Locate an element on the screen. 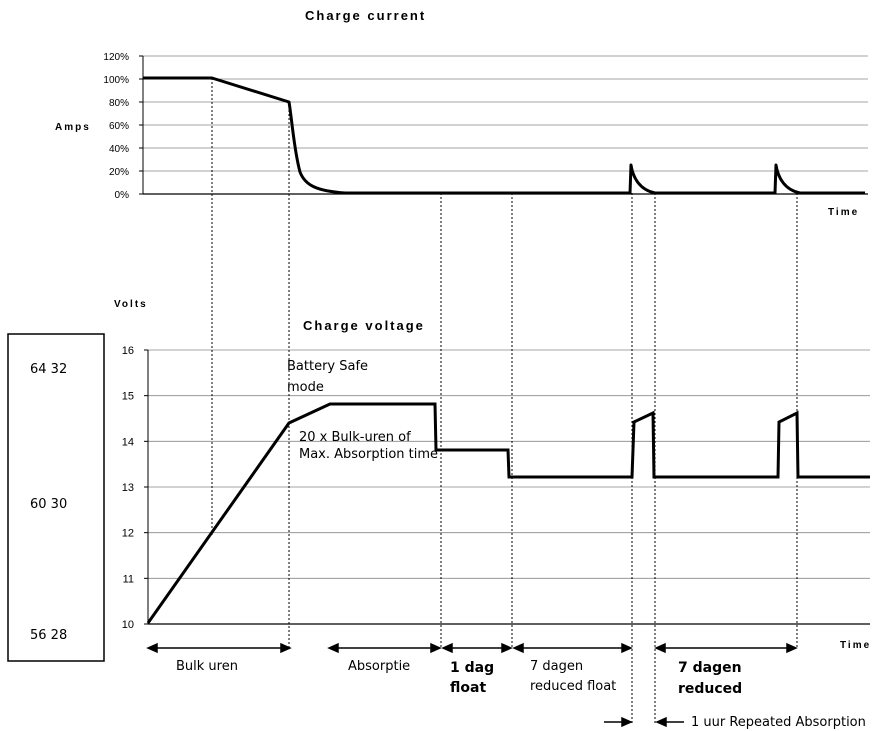 The height and width of the screenshot is (731, 876). y-tick-label: 60% is located at coordinates (119, 126).